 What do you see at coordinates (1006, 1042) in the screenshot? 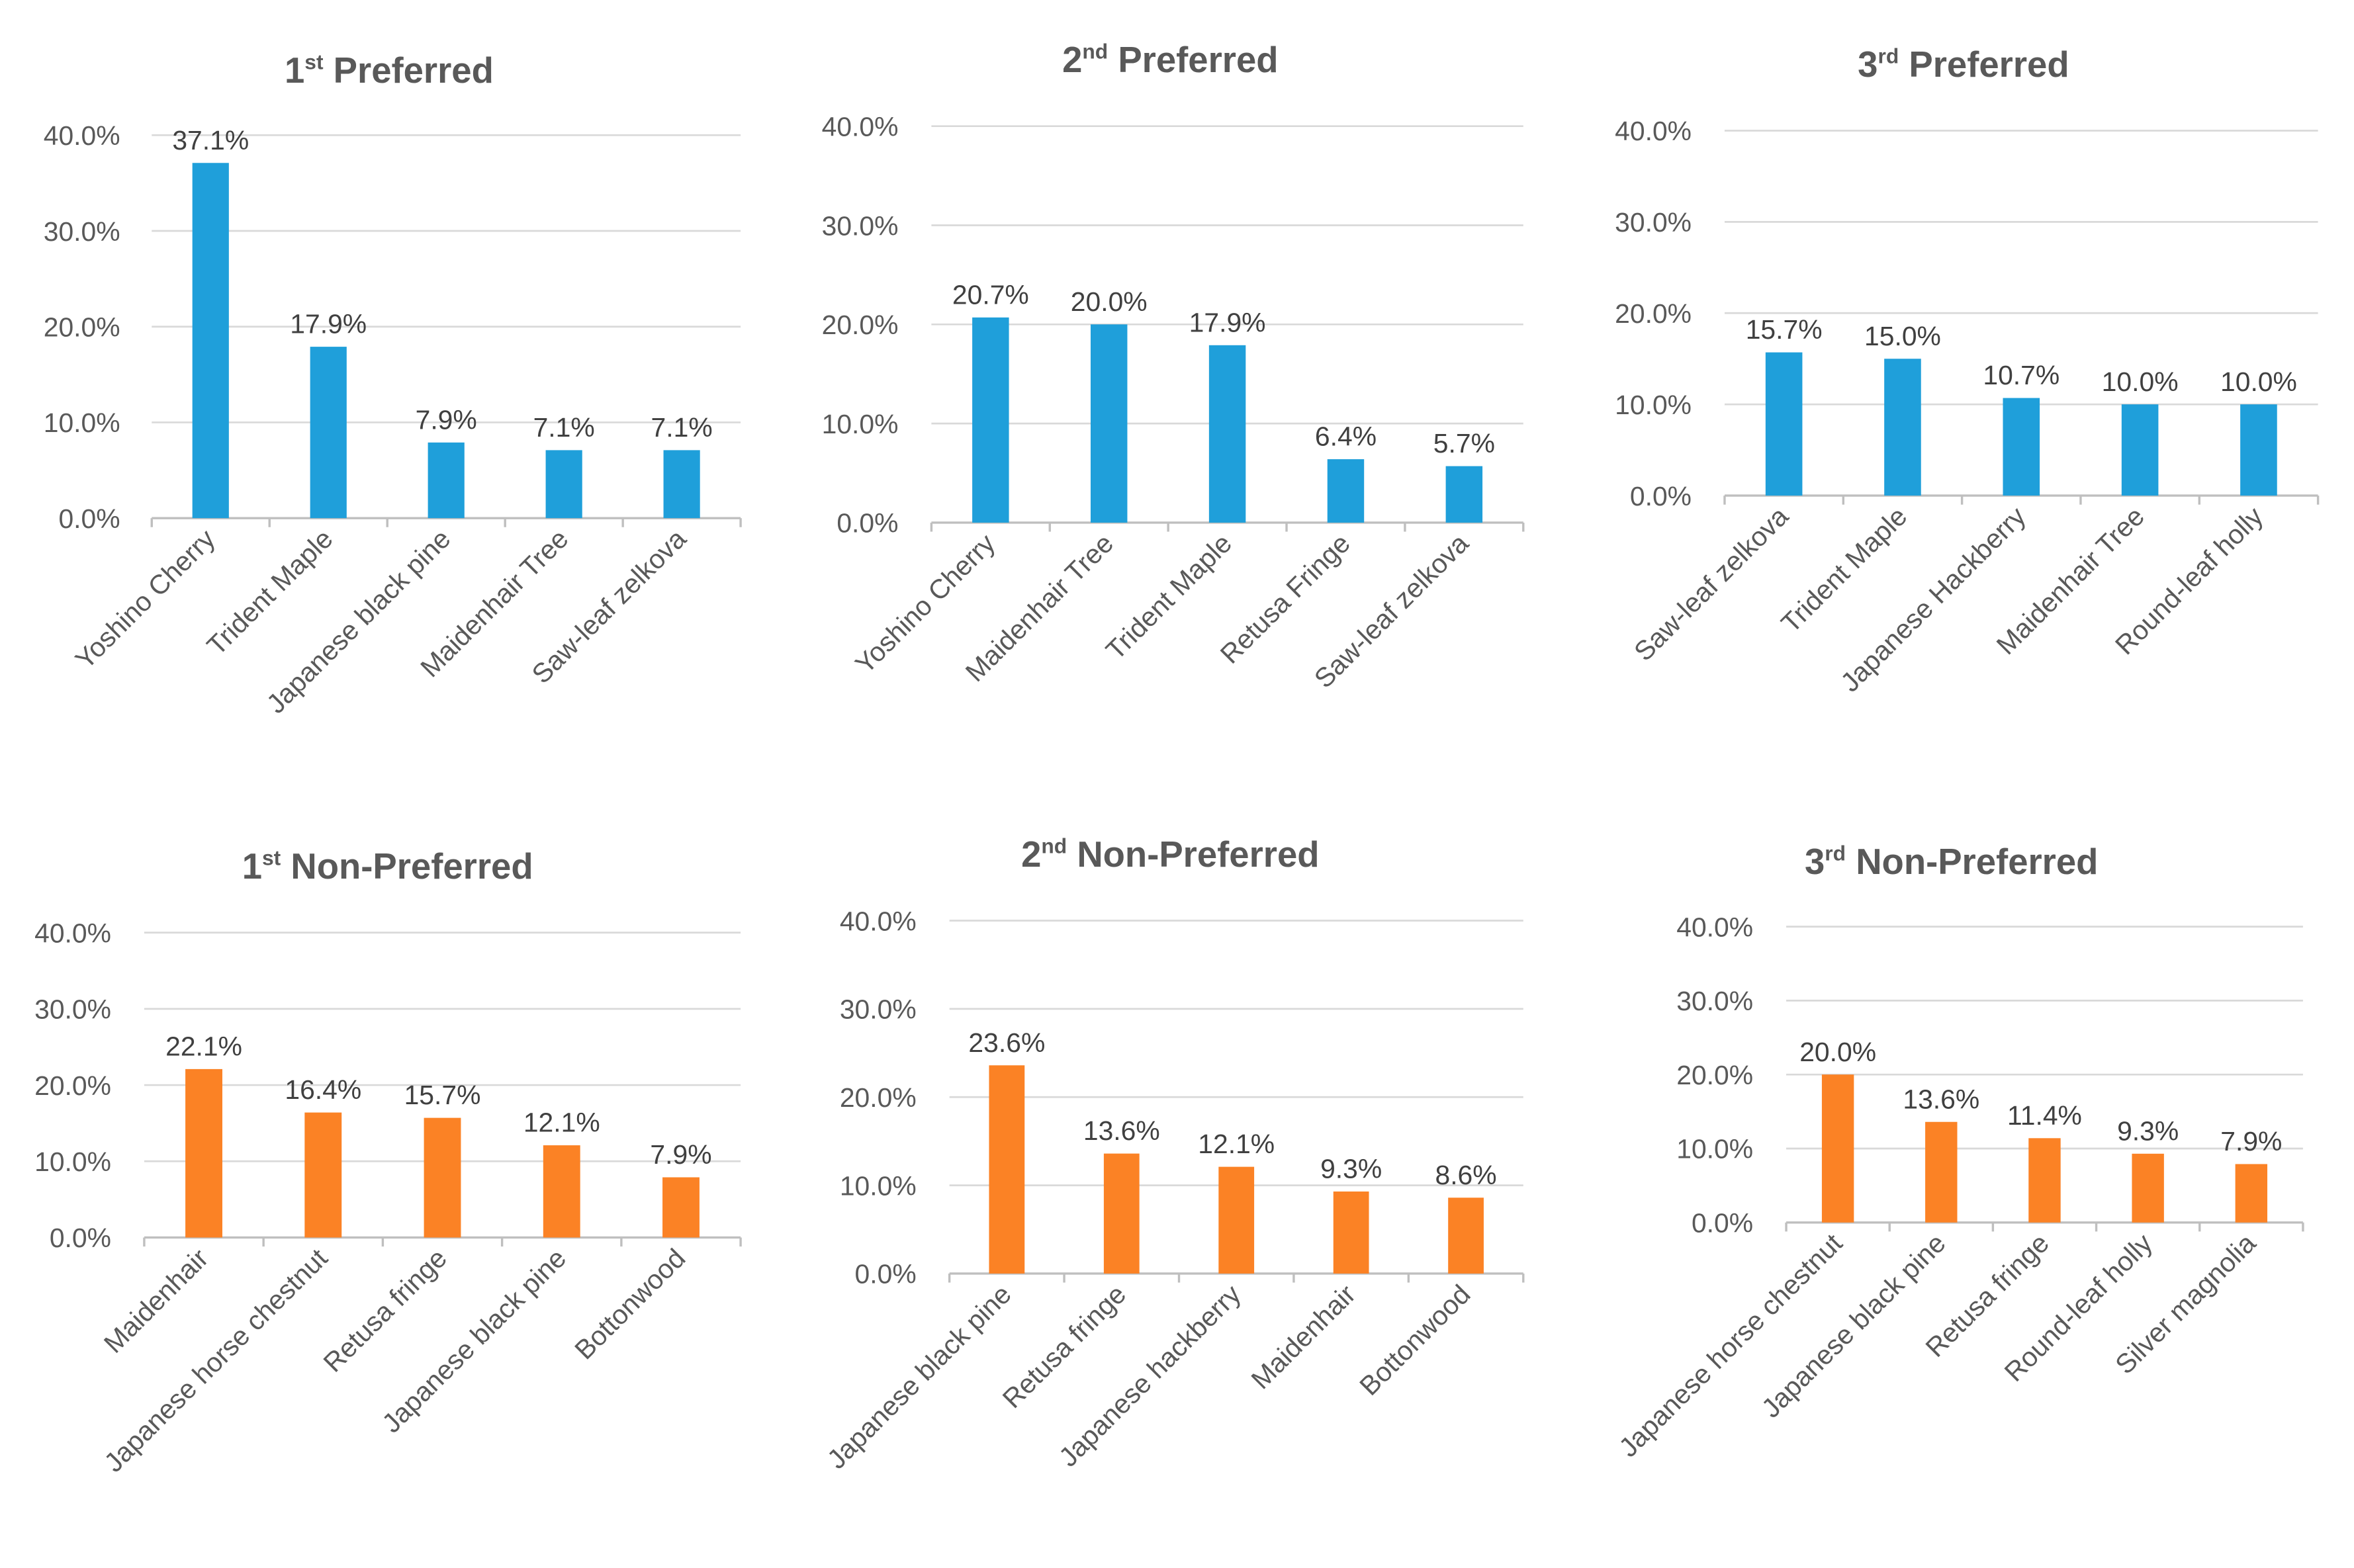
I see `data-label: 23.6%` at bounding box center [1006, 1042].